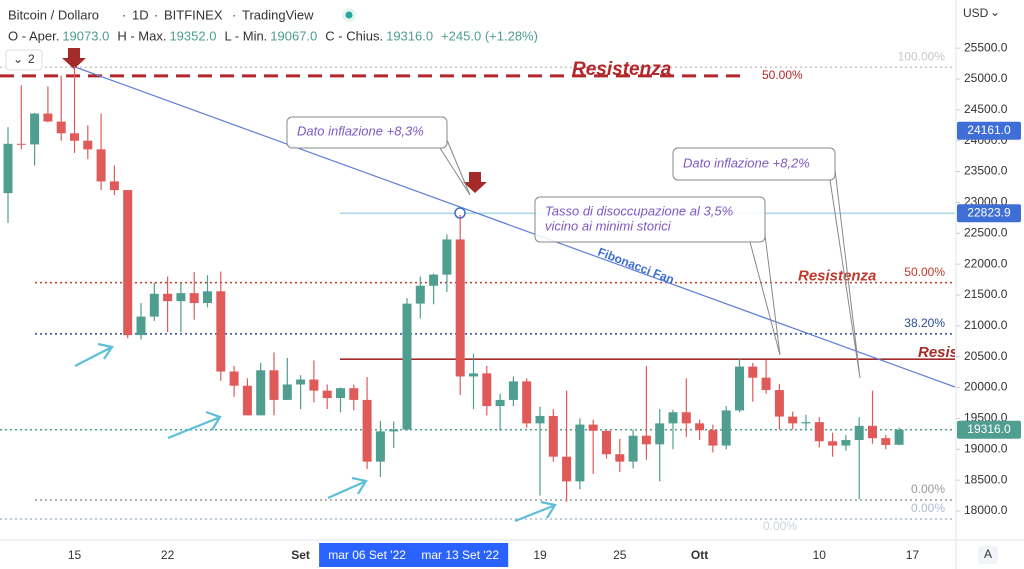 This screenshot has height=569, width=1024. What do you see at coordinates (278, 14) in the screenshot?
I see `source: TradingView` at bounding box center [278, 14].